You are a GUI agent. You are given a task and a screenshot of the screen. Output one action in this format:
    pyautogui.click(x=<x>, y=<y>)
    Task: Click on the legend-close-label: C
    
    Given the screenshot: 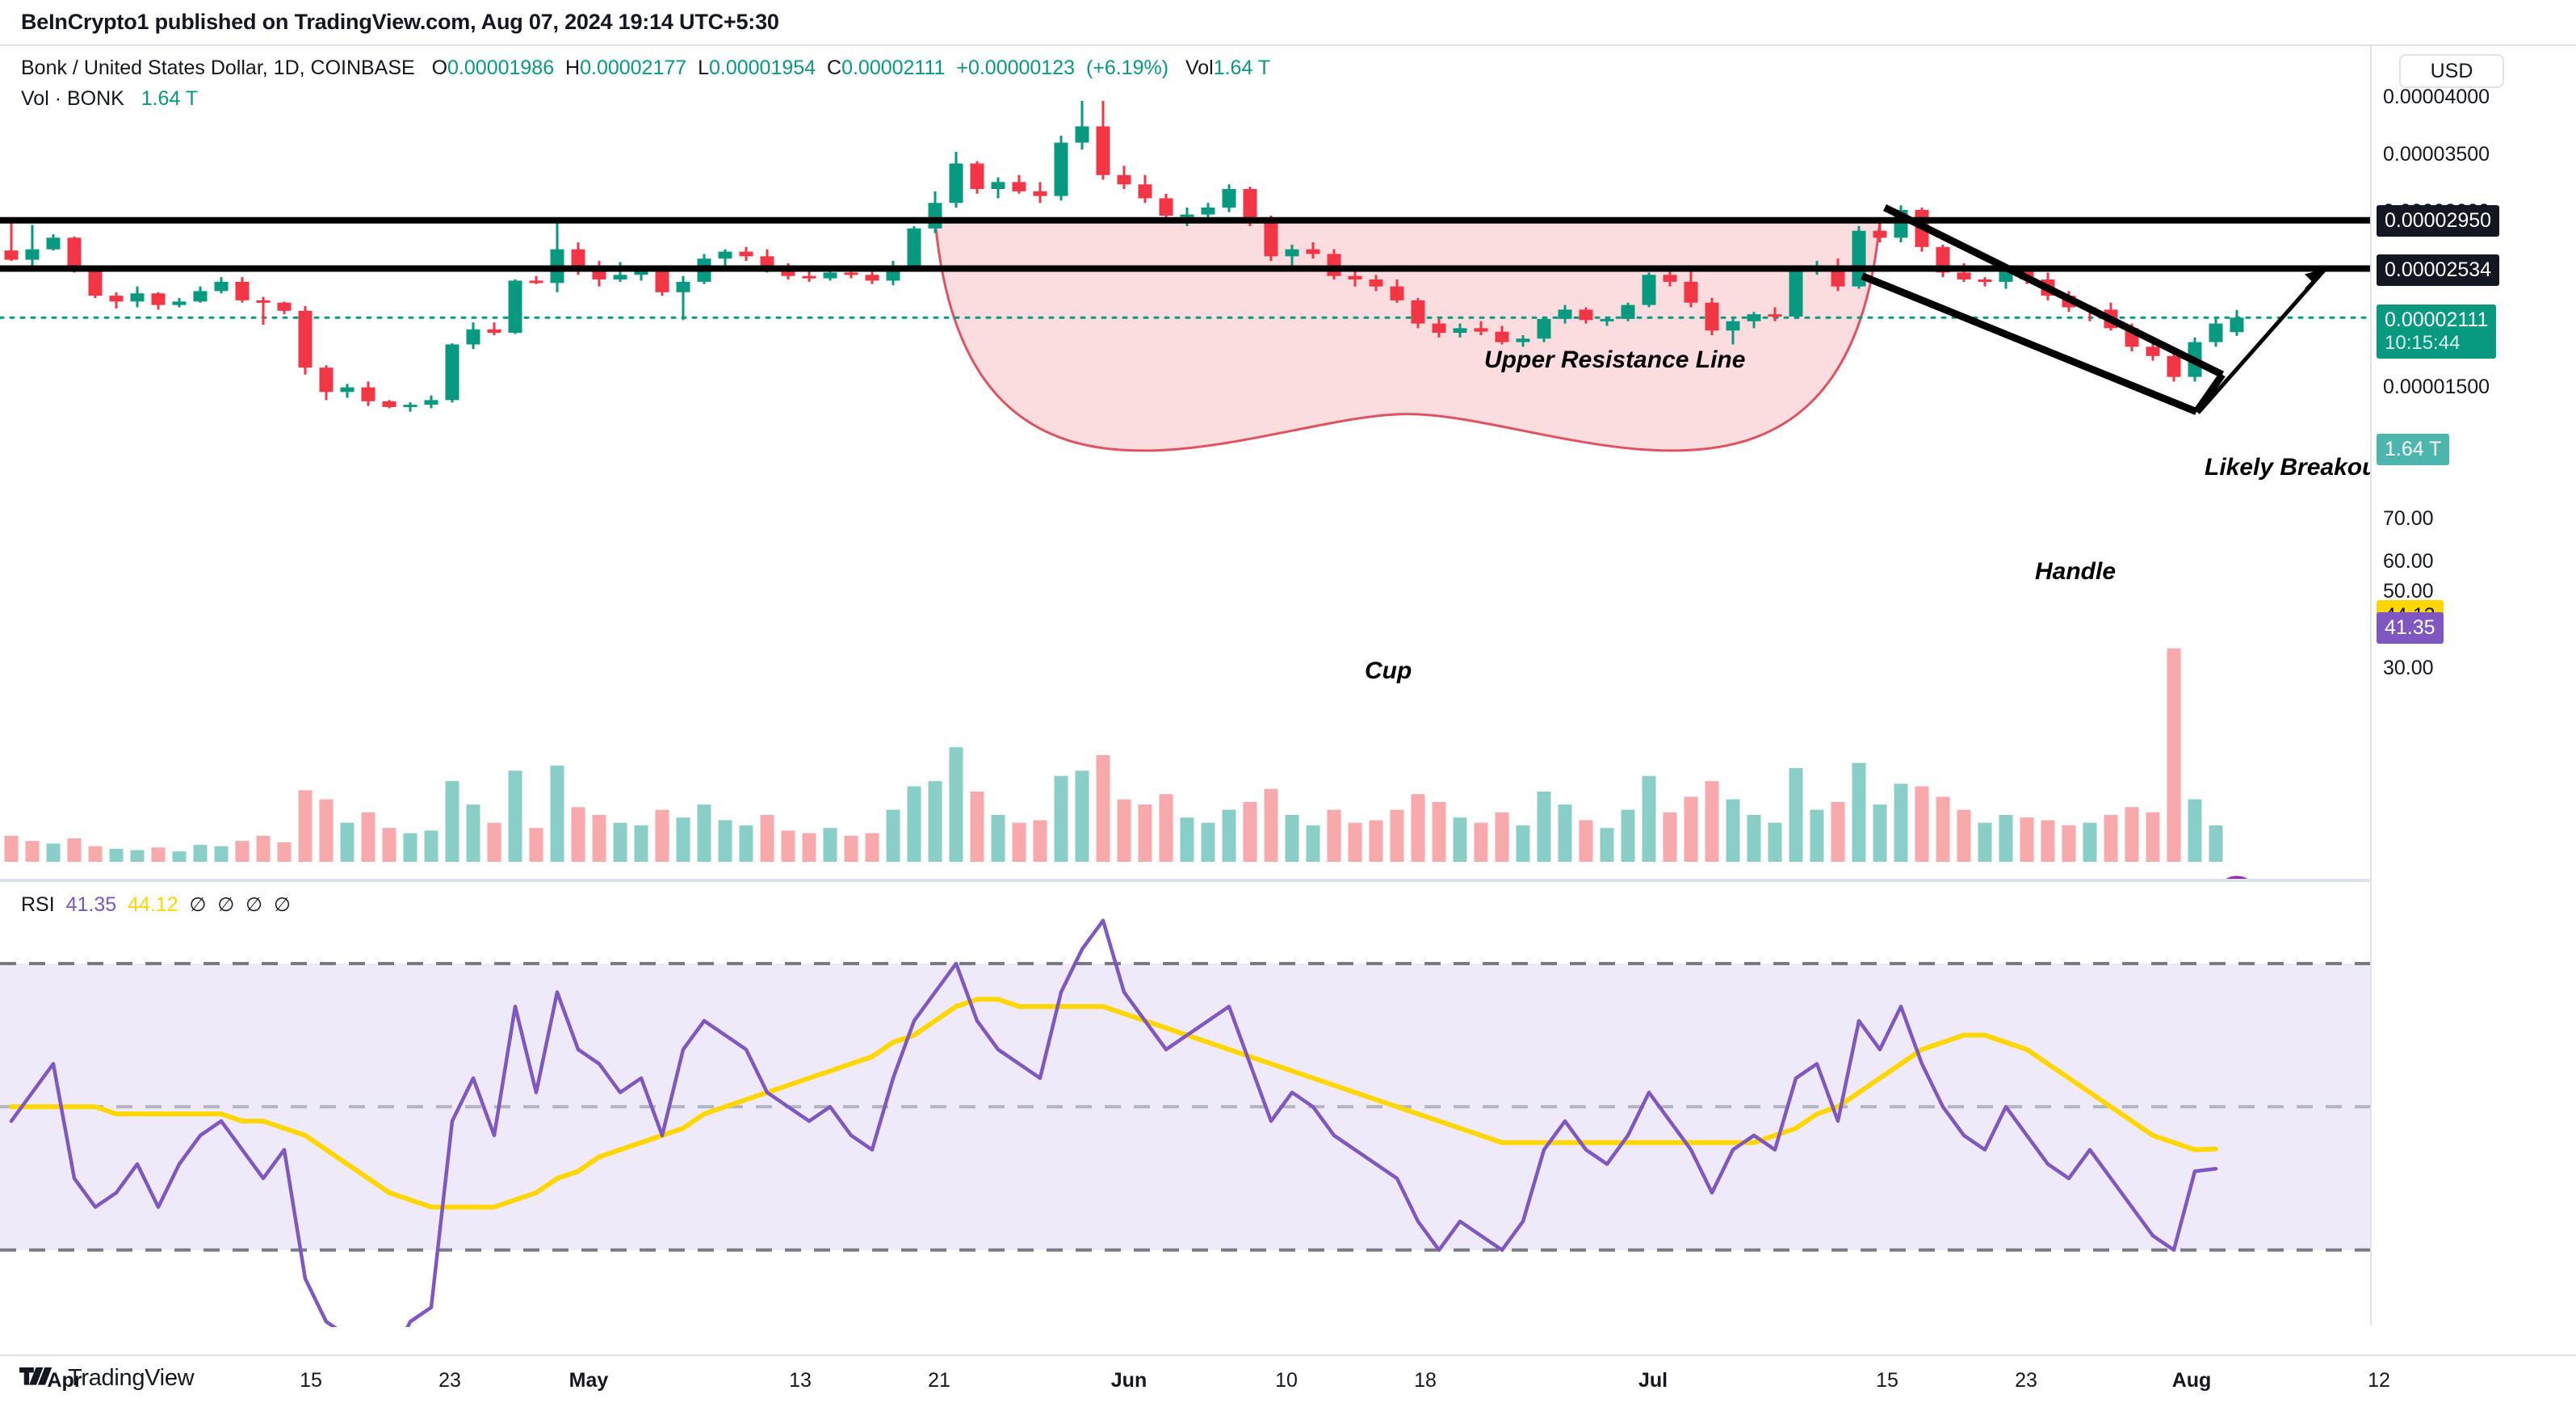 What is the action you would take?
    pyautogui.click(x=834, y=68)
    